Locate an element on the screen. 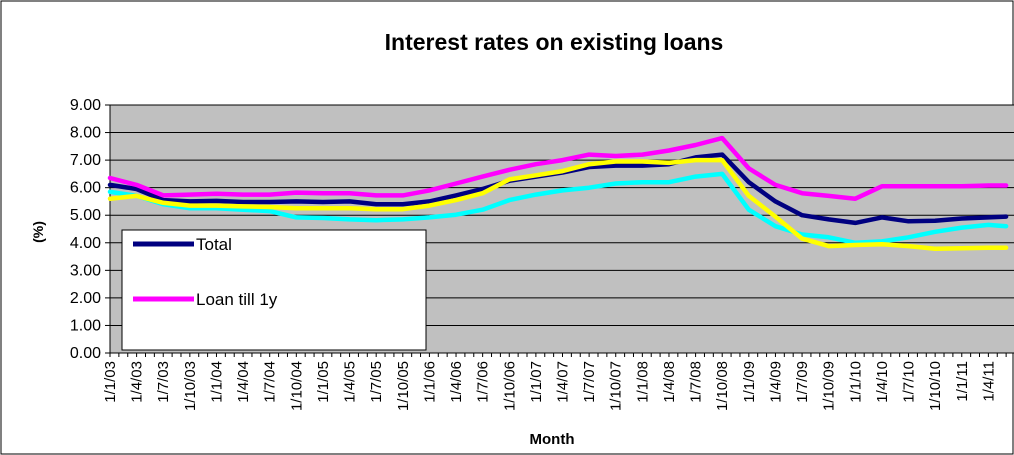 This screenshot has width=1014, height=455. x-tick-label: 1/10/07 is located at coordinates (616, 386).